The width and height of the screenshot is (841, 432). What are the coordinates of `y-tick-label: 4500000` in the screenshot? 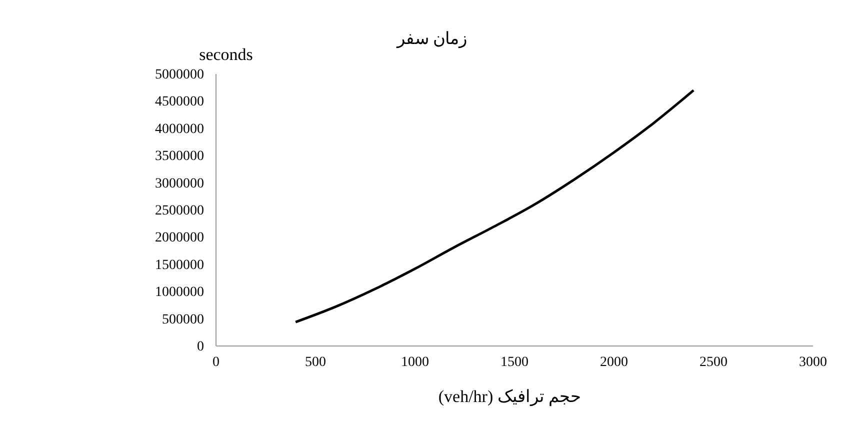 It's located at (179, 102).